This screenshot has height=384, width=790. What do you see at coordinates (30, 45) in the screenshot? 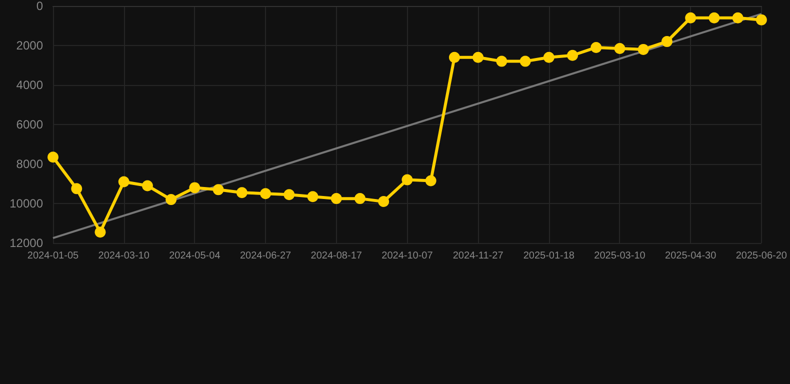
I see `y-tick-label: 2000` at bounding box center [30, 45].